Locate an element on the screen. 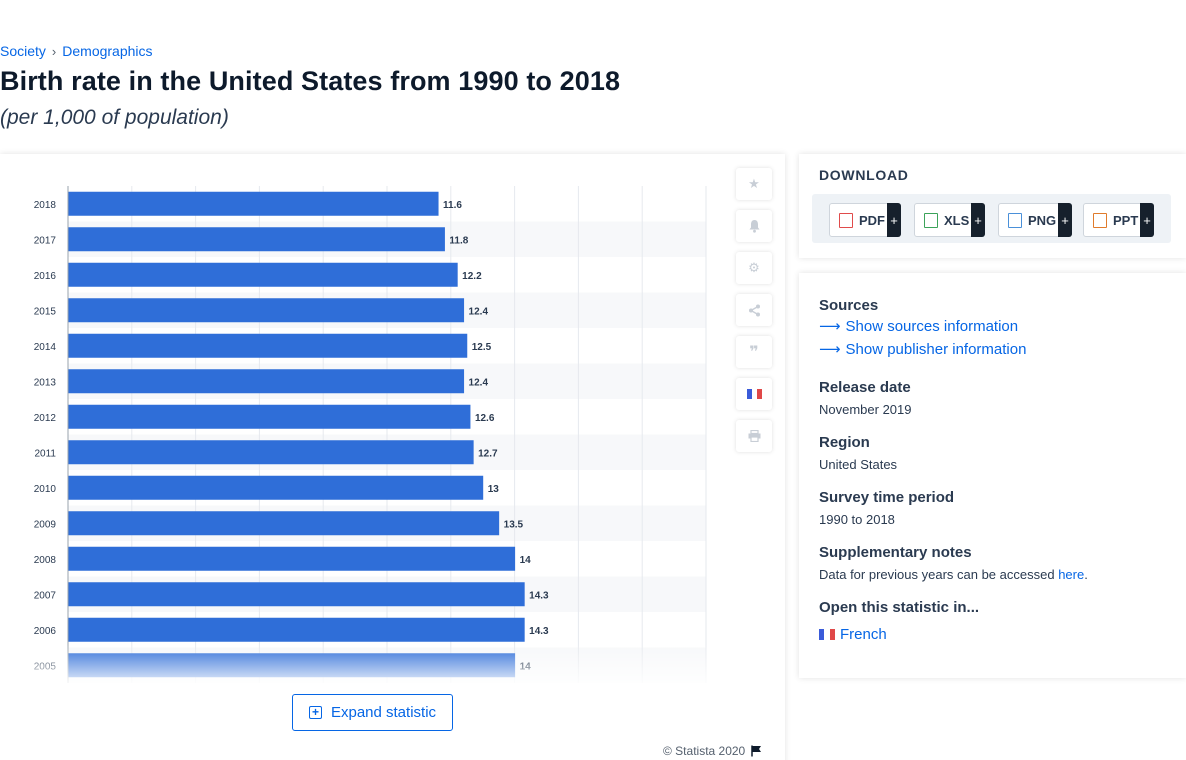 The image size is (1186, 760). breadcrumb: Society › Demographics is located at coordinates (76, 51).